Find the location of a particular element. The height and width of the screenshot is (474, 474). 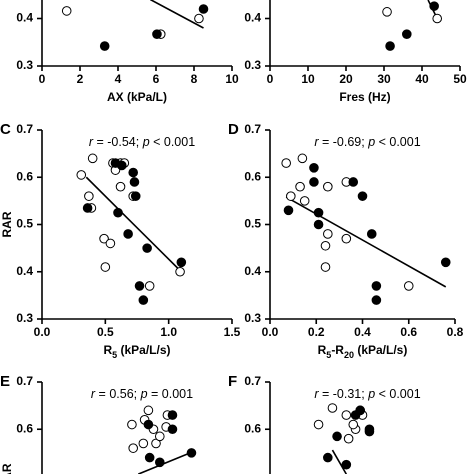

annotation: r = -0.31; p < 0.001 is located at coordinates (367, 394).